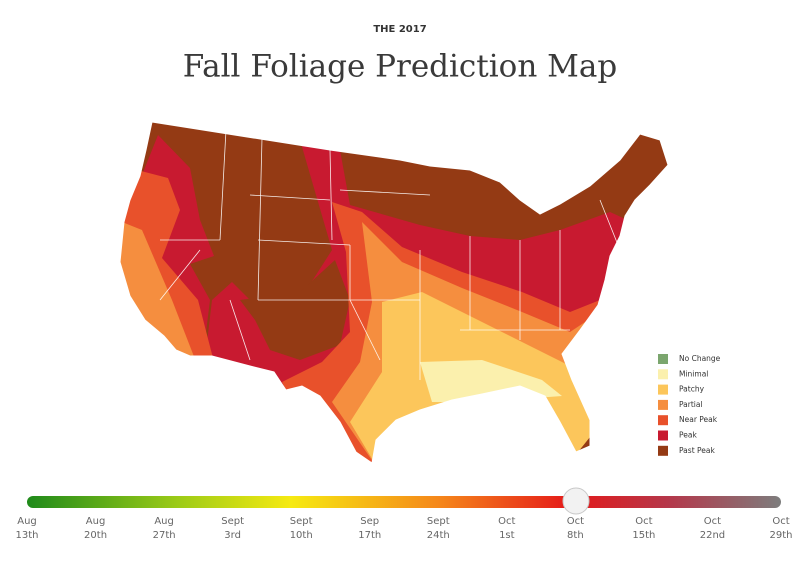 Image resolution: width=800 pixels, height=567 pixels. I want to click on region-past-peak-sw, so click(295, 310).